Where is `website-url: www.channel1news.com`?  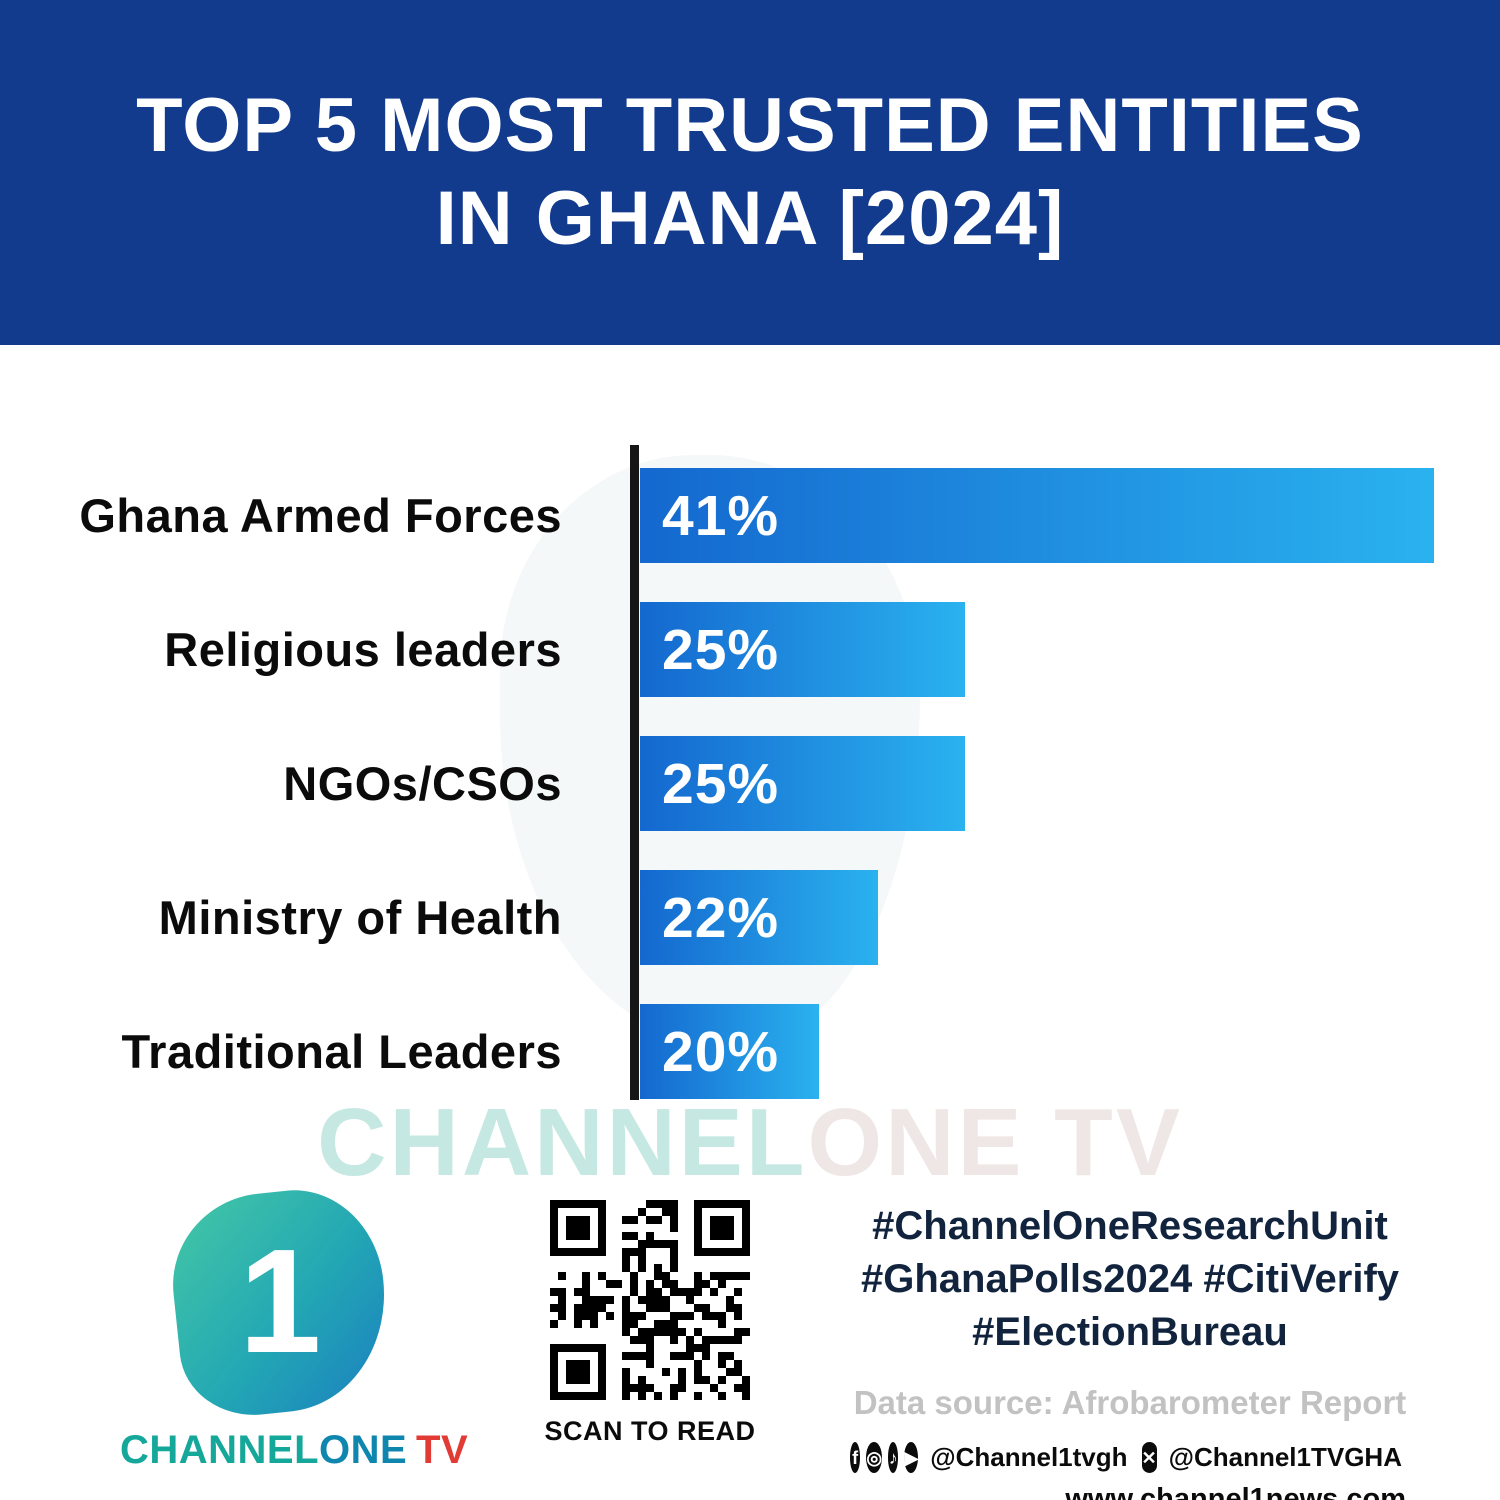 website-url: www.channel1news.com is located at coordinates (1235, 1491).